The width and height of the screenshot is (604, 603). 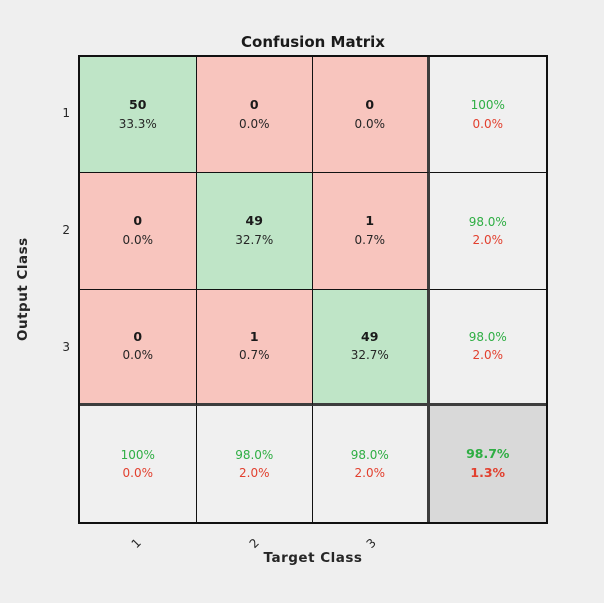 I want to click on y-tick-label-1: 1, so click(x=66, y=113).